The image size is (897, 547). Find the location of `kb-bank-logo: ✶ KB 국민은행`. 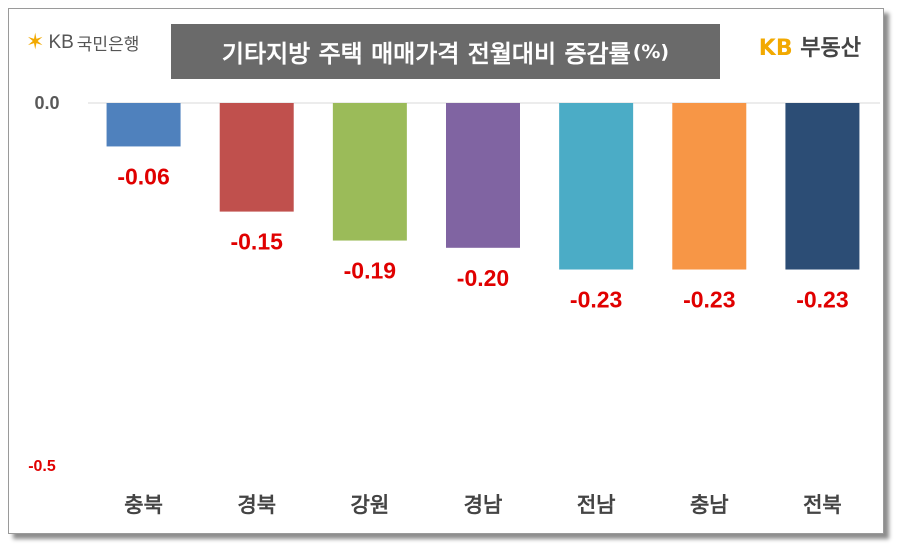

kb-bank-logo: ✶ KB 국민은행 is located at coordinates (82, 42).